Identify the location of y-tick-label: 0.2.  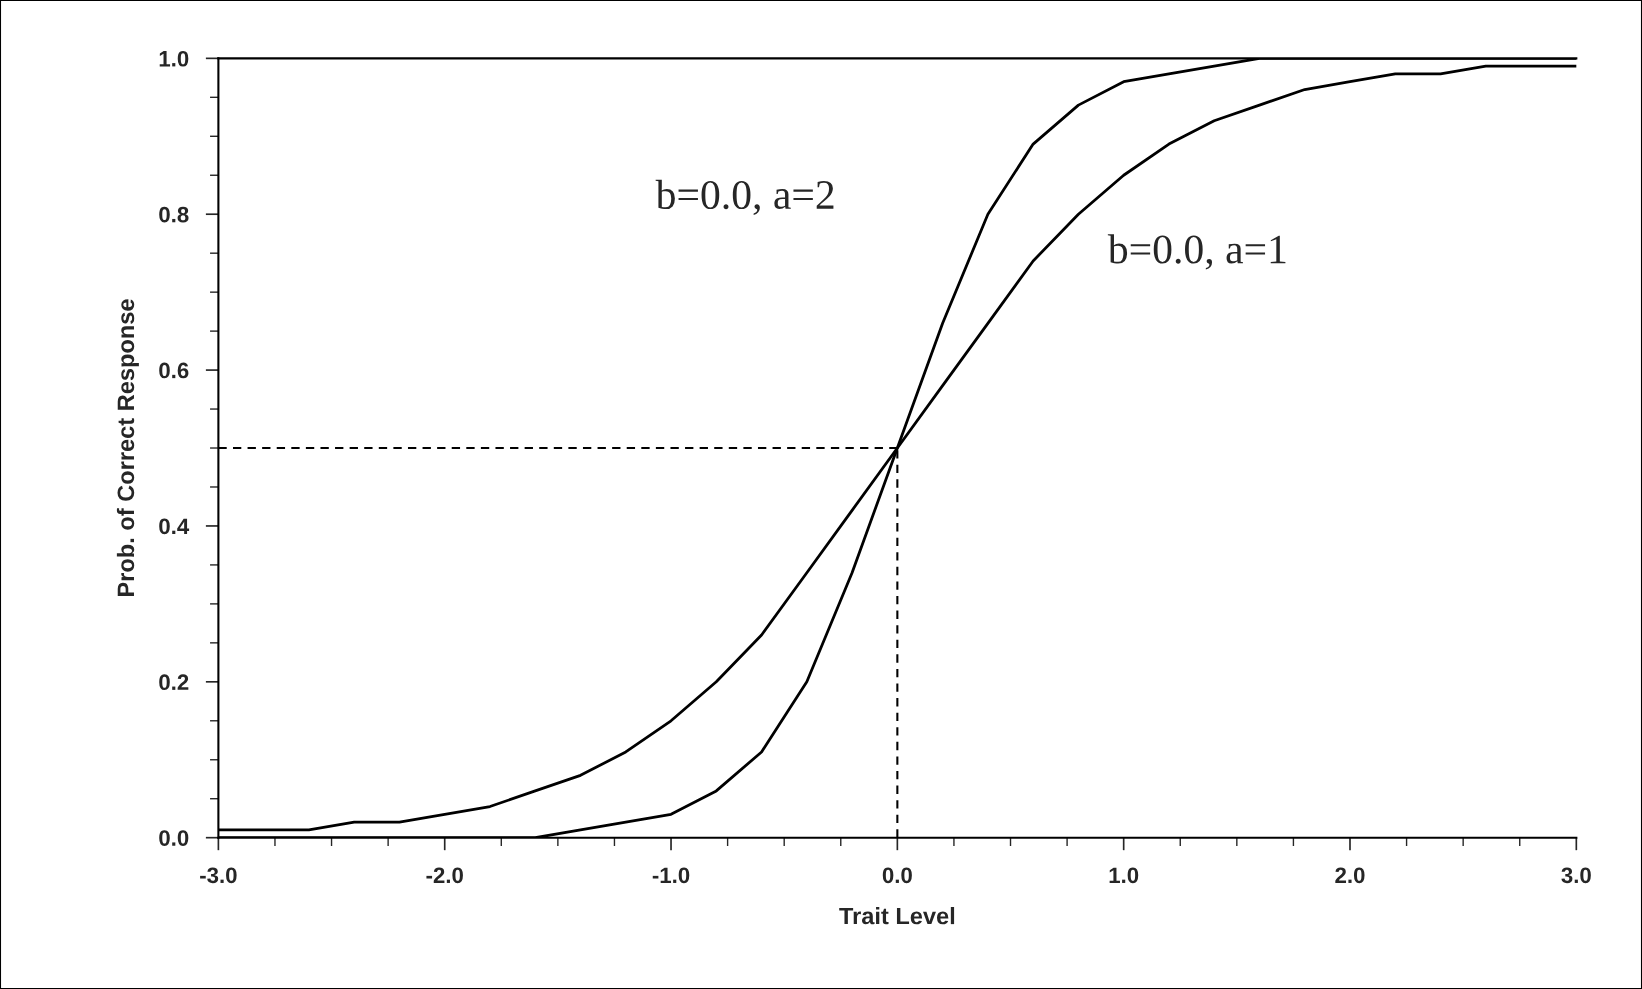
(174, 682).